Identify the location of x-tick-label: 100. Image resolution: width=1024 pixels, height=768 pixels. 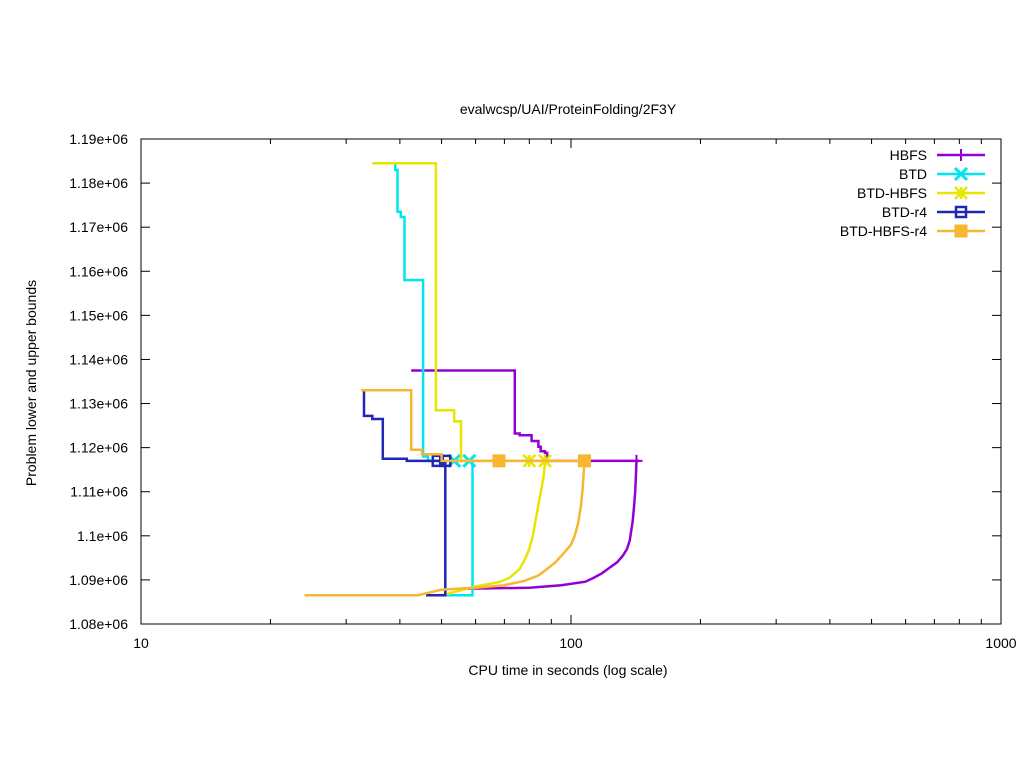
(571, 643).